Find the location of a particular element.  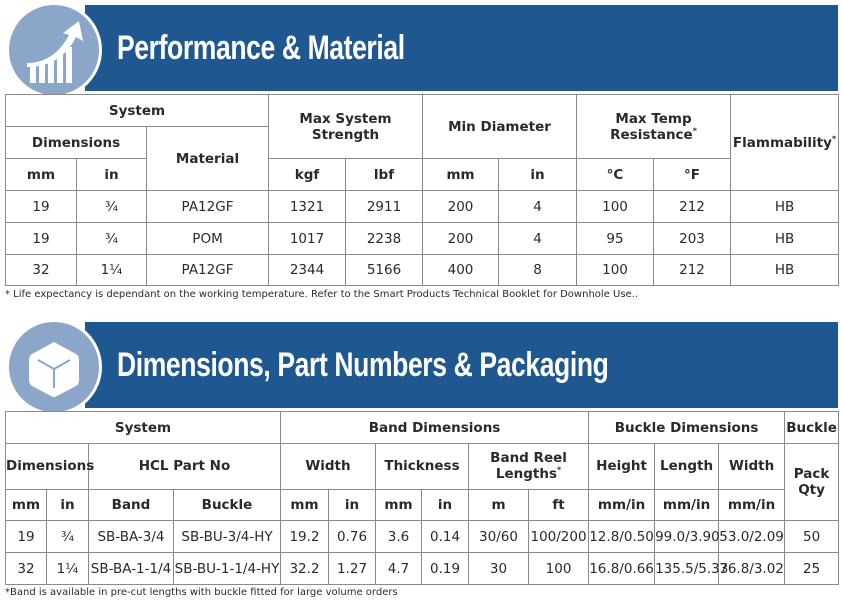

cell-reel-m: 30/60 is located at coordinates (498, 536).